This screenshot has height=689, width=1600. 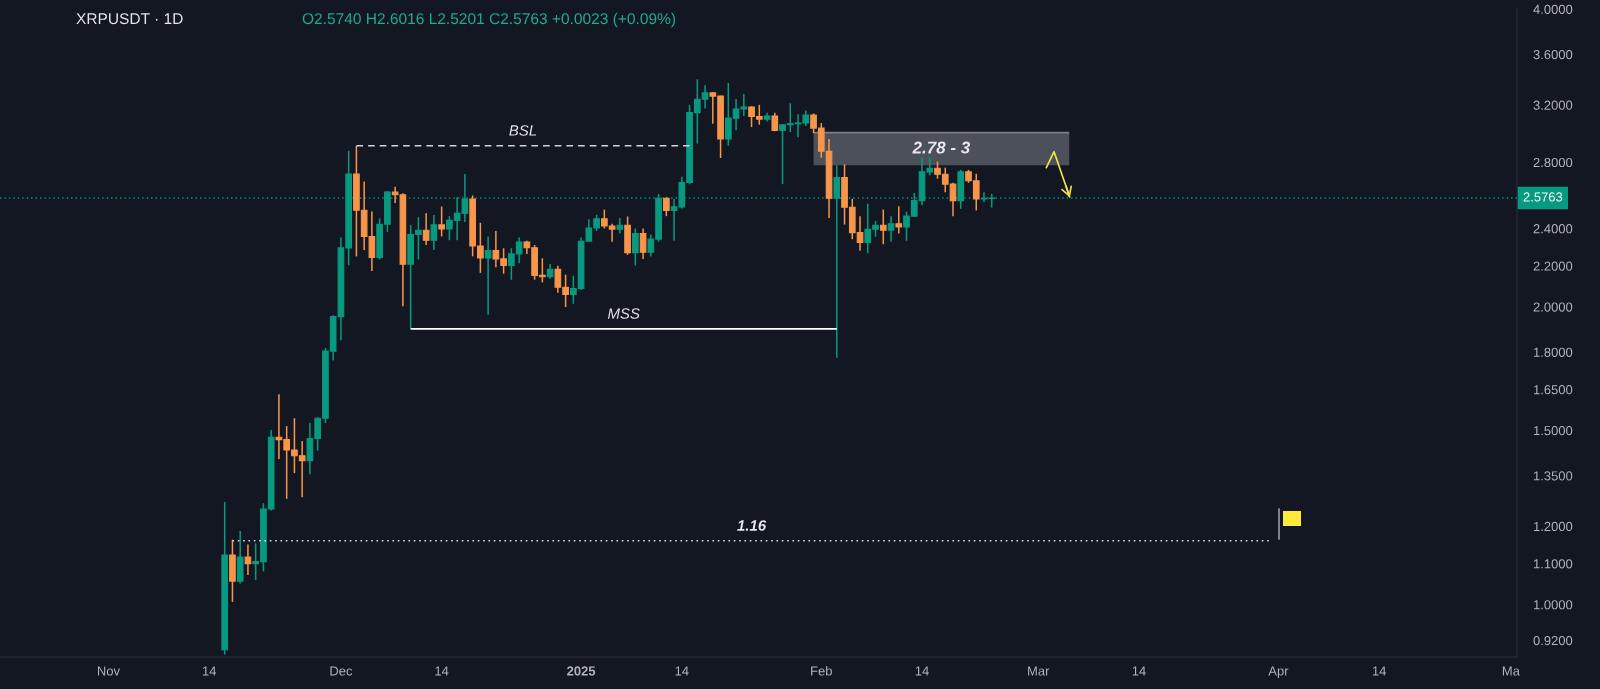 What do you see at coordinates (523, 130) in the screenshot?
I see `series-label: BSL` at bounding box center [523, 130].